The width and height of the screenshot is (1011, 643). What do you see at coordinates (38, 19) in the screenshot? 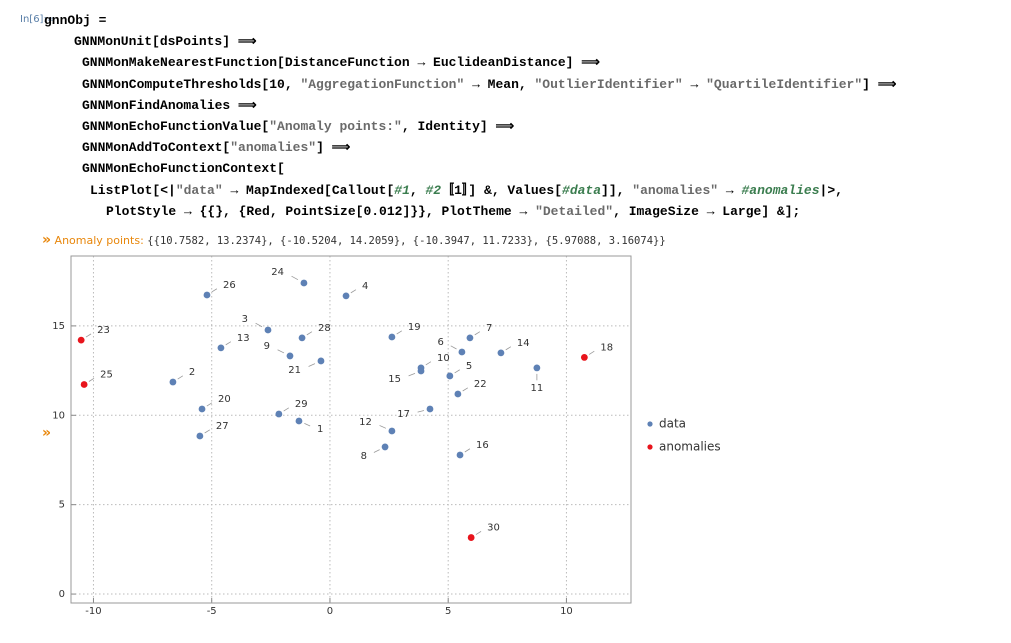
I see `input-label: In[6]:=` at bounding box center [38, 19].